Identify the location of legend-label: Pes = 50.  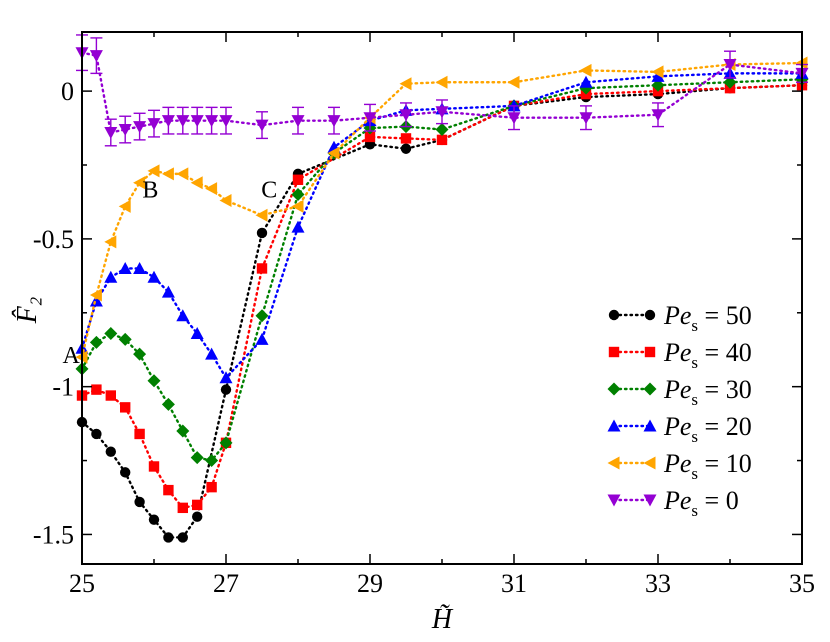
(707, 318).